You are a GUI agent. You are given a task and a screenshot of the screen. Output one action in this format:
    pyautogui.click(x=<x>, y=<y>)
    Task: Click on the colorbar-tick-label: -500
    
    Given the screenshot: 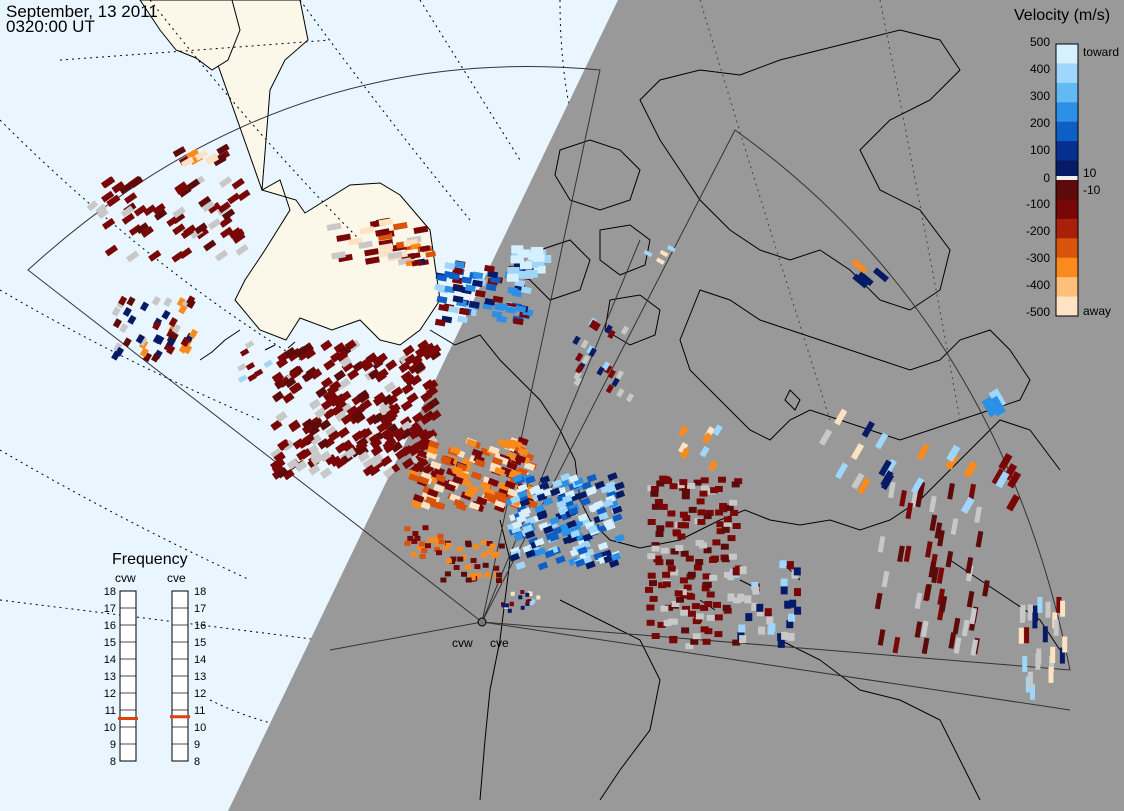 What is the action you would take?
    pyautogui.click(x=1038, y=312)
    